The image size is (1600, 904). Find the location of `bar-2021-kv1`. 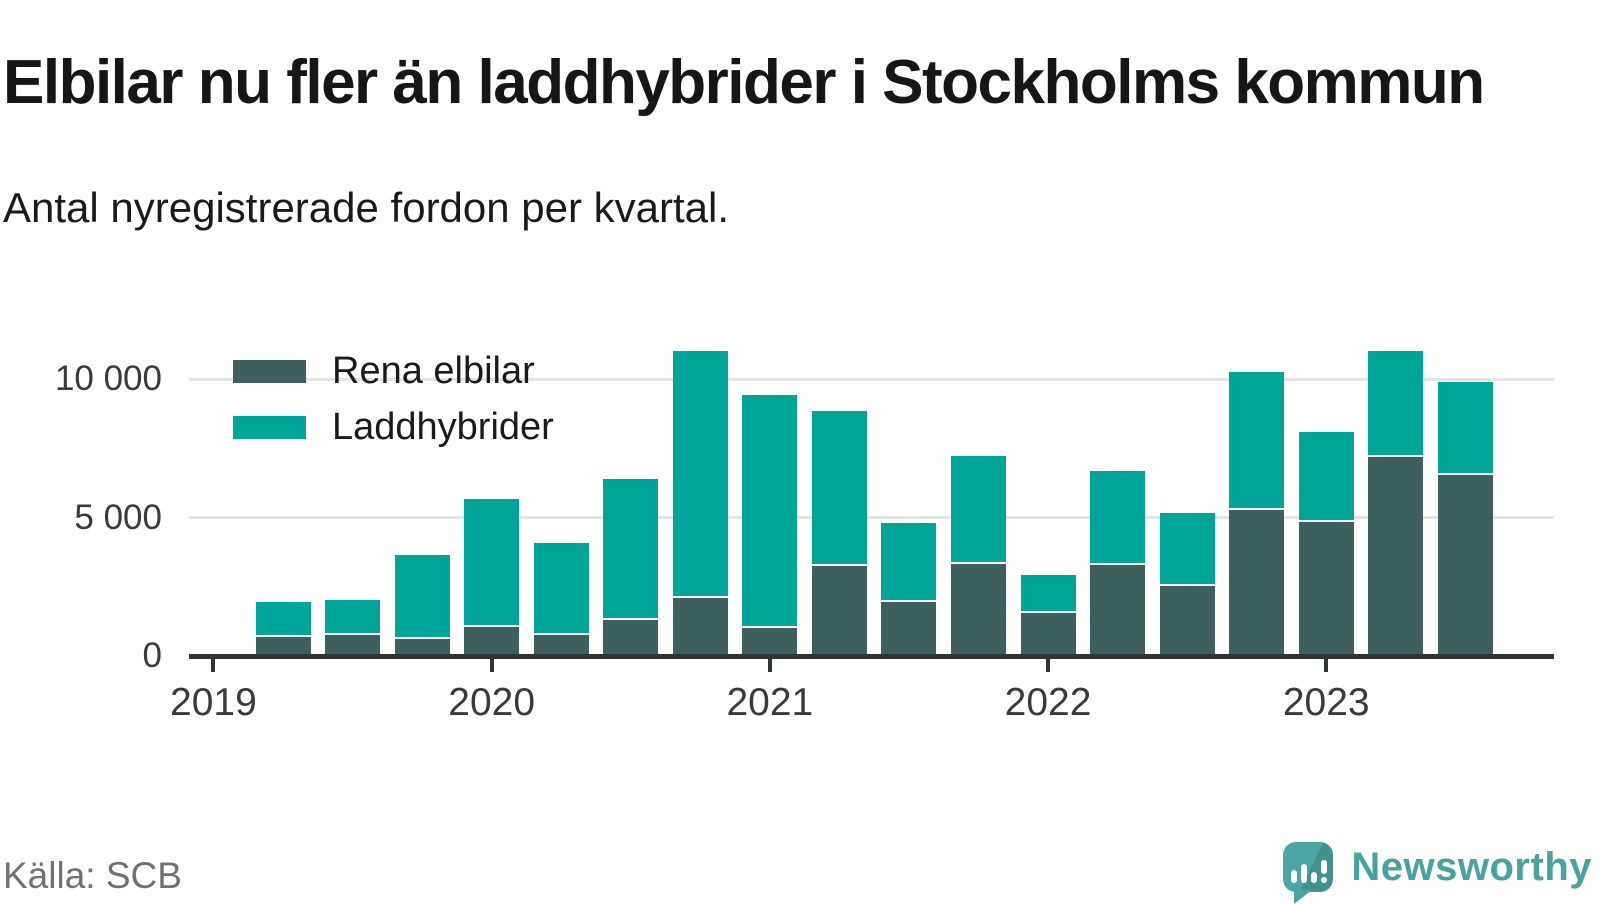

bar-2021-kv1 is located at coordinates (770, 524).